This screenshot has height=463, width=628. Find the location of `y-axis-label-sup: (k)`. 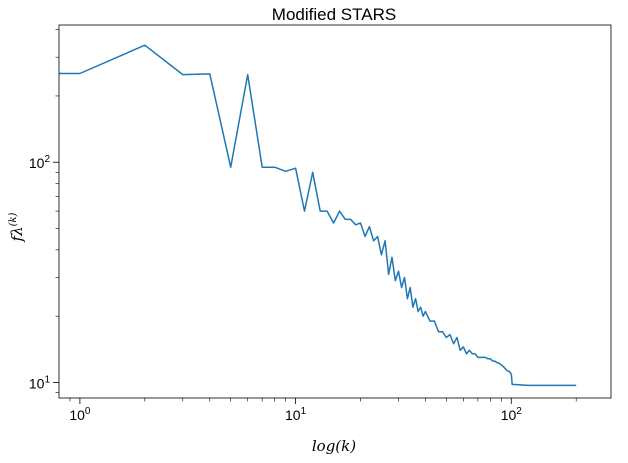

y-axis-label-sup: (k) is located at coordinates (13, 219).